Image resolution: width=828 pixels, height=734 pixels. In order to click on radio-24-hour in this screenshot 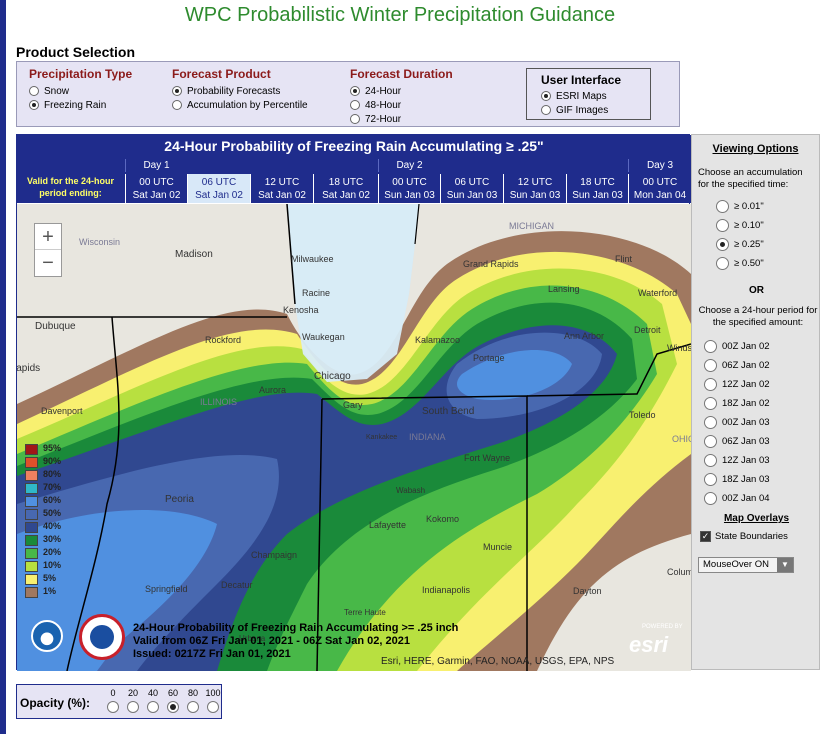, I will do `click(355, 91)`.